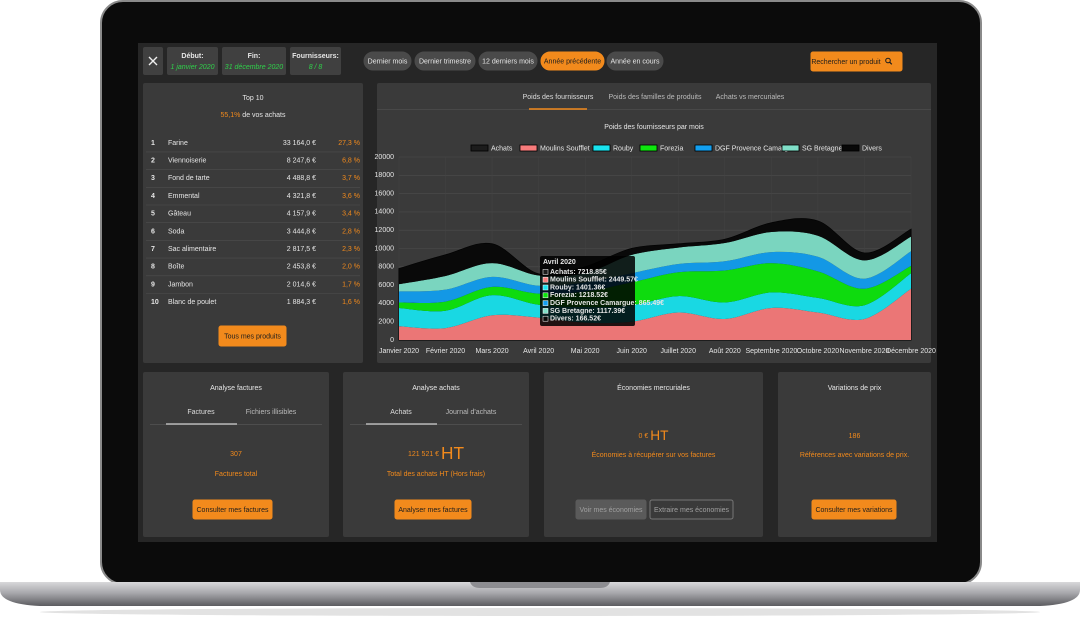  What do you see at coordinates (679, 351) in the screenshot?
I see `x-tick-label: Juillet 2020` at bounding box center [679, 351].